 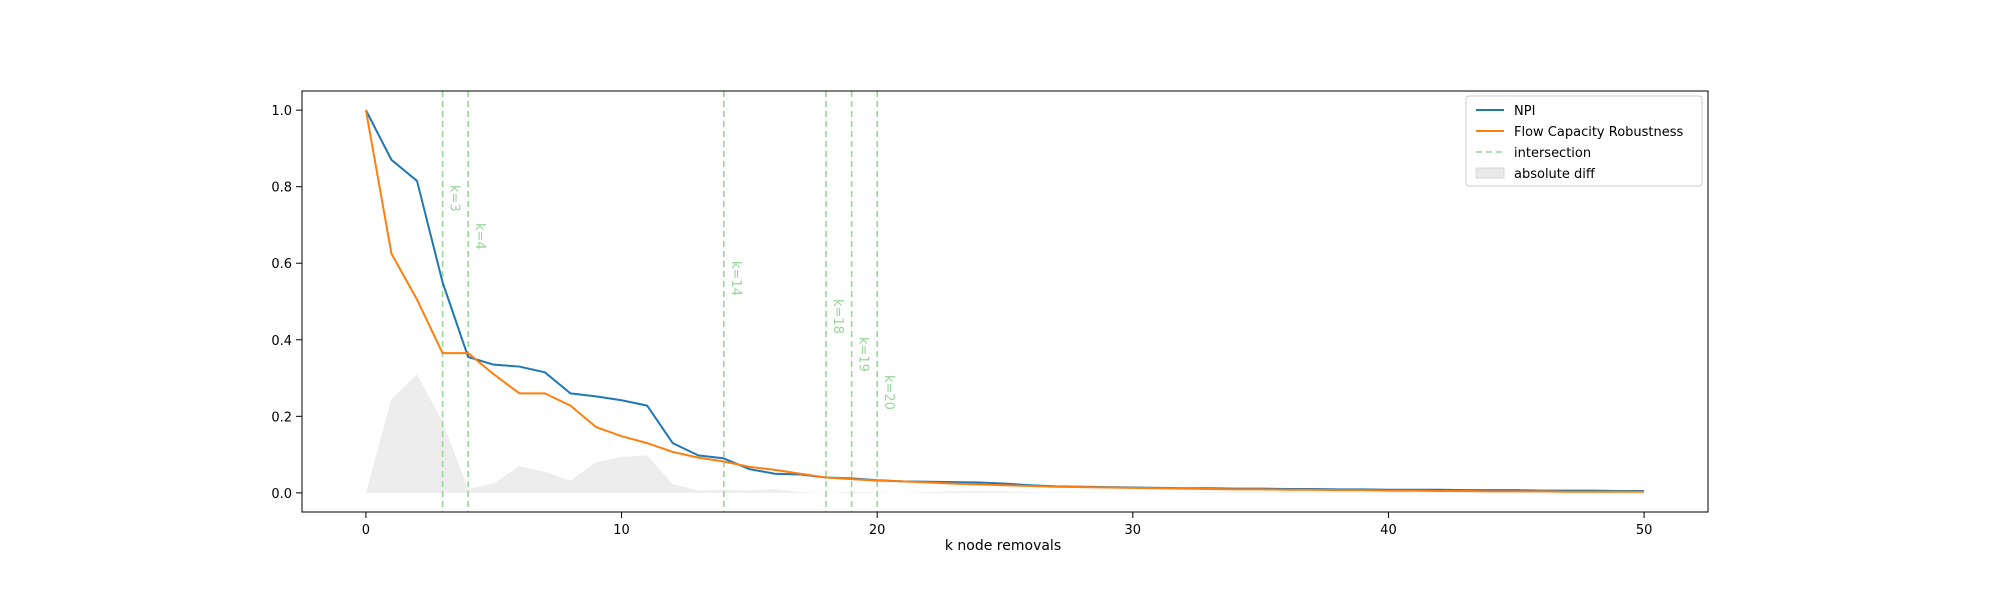 What do you see at coordinates (863, 354) in the screenshot?
I see `intersection-label: k=19` at bounding box center [863, 354].